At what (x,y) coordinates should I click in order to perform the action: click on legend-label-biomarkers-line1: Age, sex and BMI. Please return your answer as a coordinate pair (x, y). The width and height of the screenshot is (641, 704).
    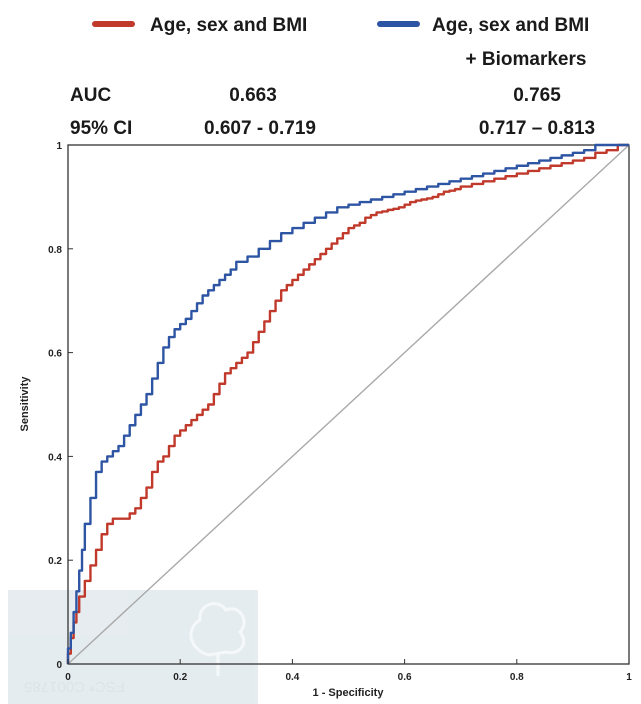
    Looking at the image, I should click on (510, 25).